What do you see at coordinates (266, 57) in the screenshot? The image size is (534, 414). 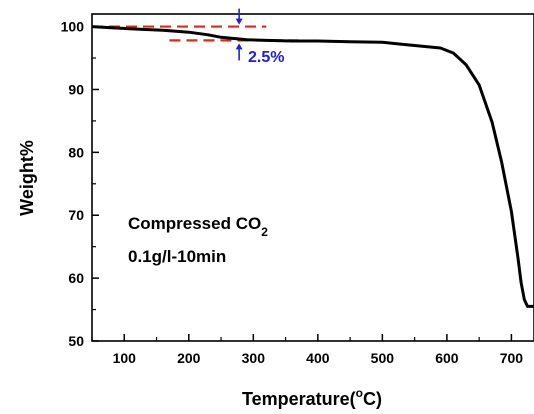 I see `percent-change-label: 2.5%` at bounding box center [266, 57].